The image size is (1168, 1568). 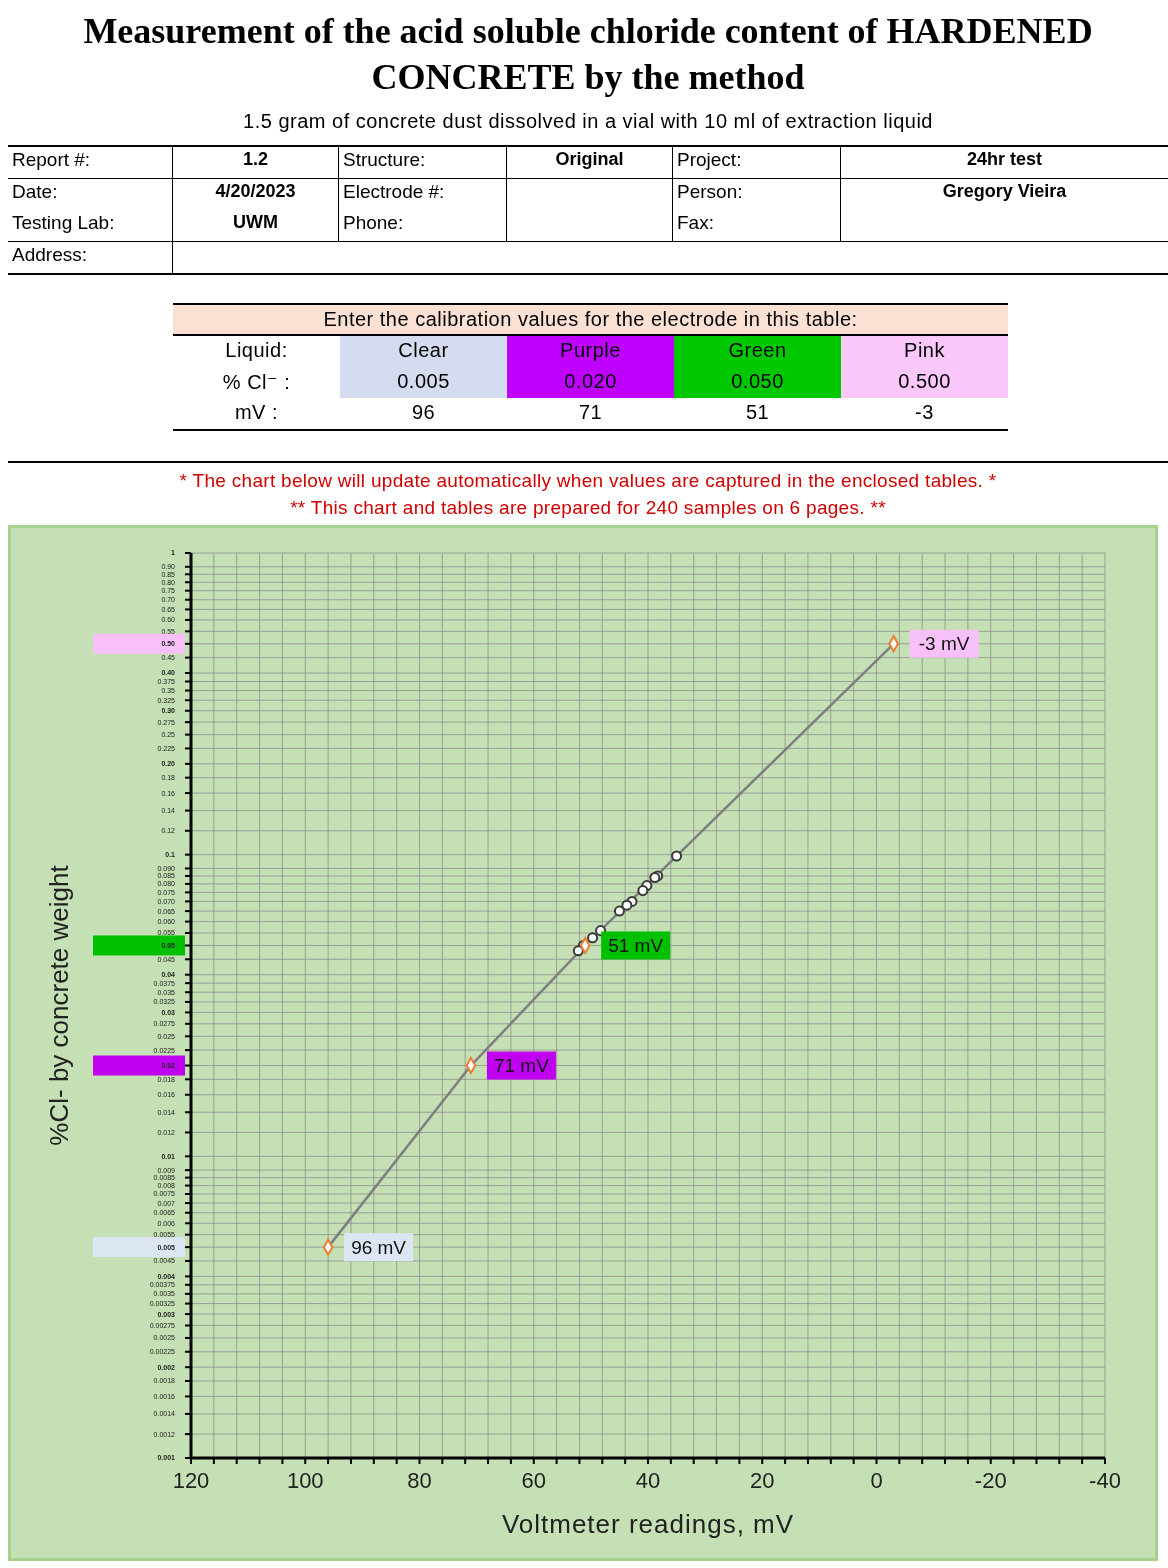 I want to click on text: * The chart below will update automatically when values are captured in the enclosed tables. *, so click(x=588, y=481).